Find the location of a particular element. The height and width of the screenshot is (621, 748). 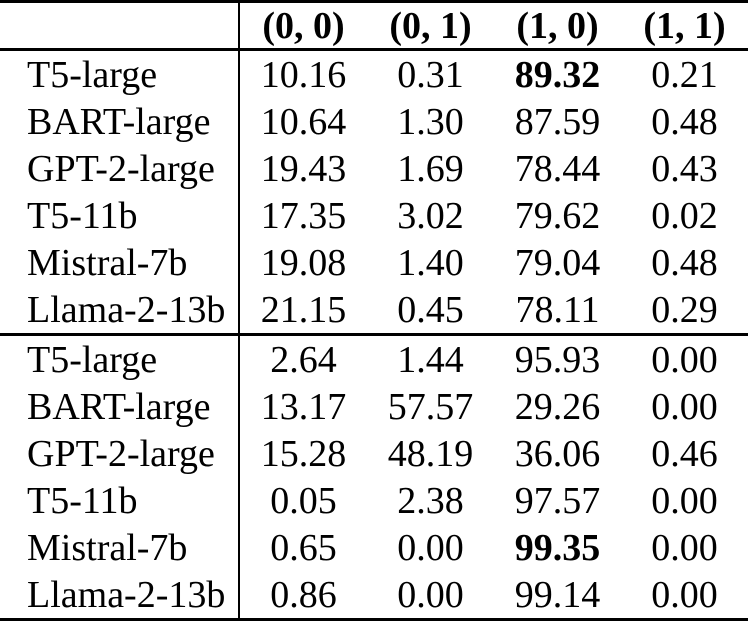

value-cell: 0.31 is located at coordinates (430, 74).